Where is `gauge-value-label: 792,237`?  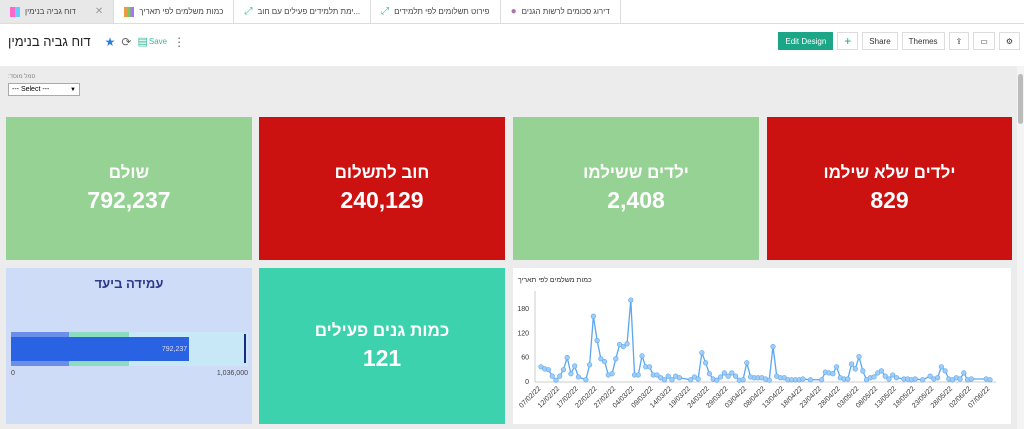
gauge-value-label: 792,237 is located at coordinates (174, 349).